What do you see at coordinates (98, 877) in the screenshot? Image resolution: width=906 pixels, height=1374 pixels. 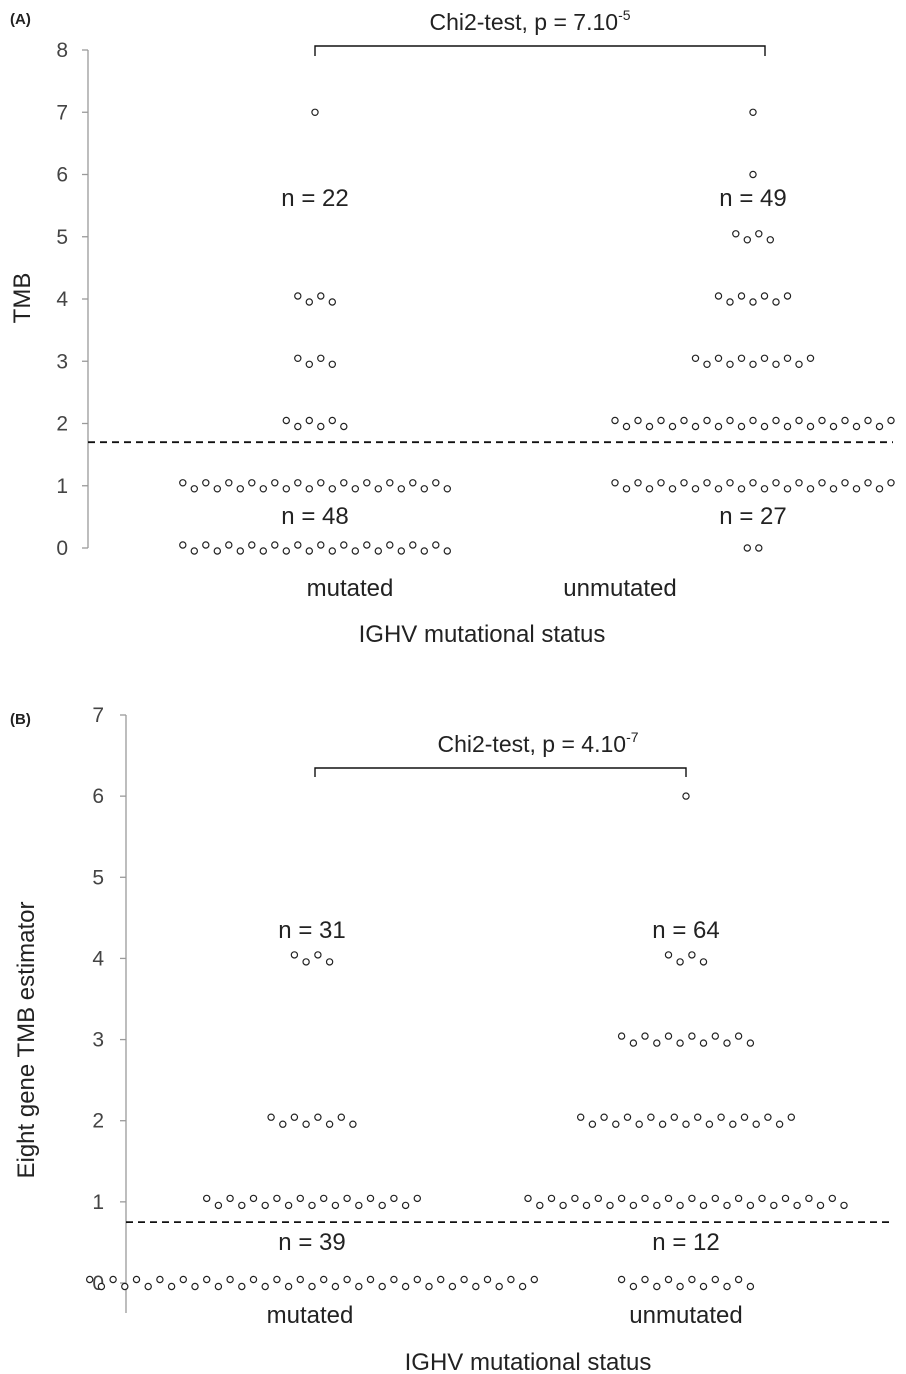 I see `y-tick-label: 5` at bounding box center [98, 877].